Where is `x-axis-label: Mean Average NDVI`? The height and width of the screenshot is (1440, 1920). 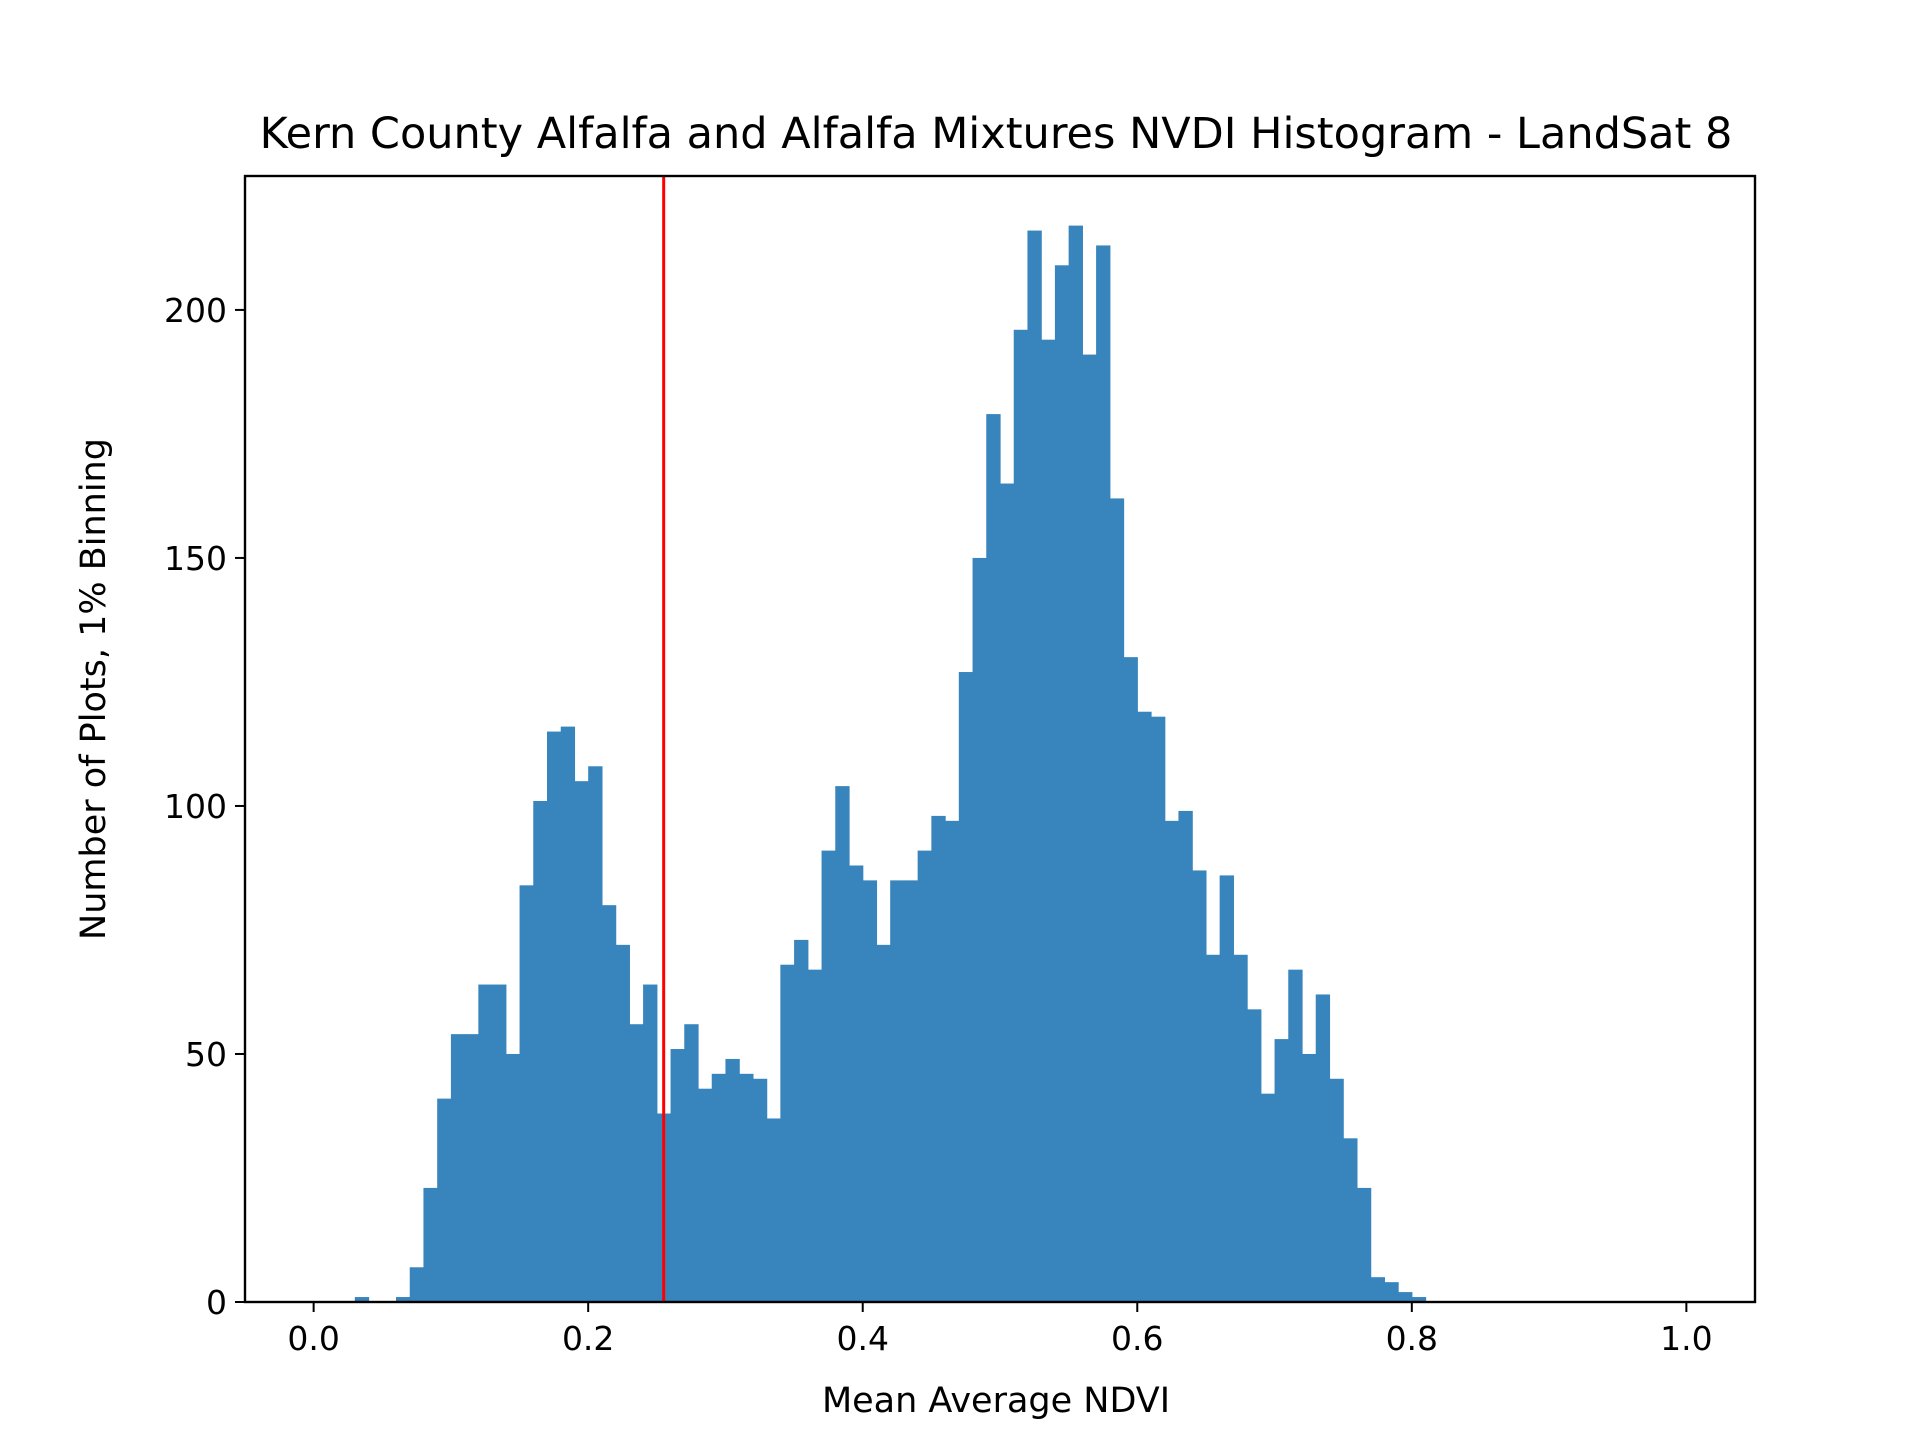
x-axis-label: Mean Average NDVI is located at coordinates (996, 1401).